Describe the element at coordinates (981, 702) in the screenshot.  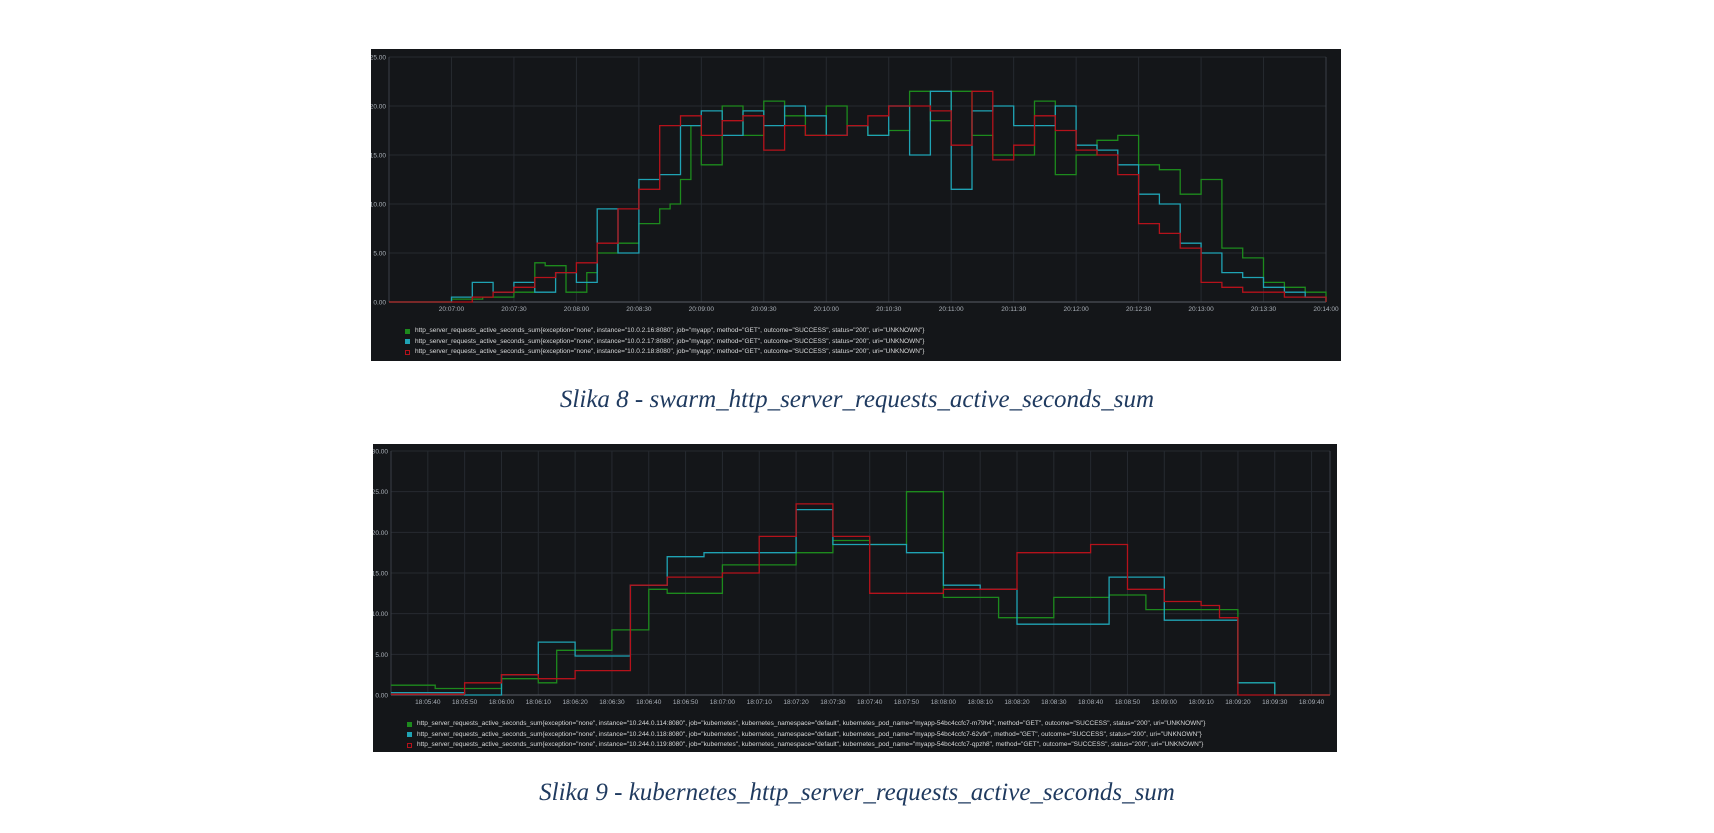
I see `x-tick-label: 18:08:10` at that location.